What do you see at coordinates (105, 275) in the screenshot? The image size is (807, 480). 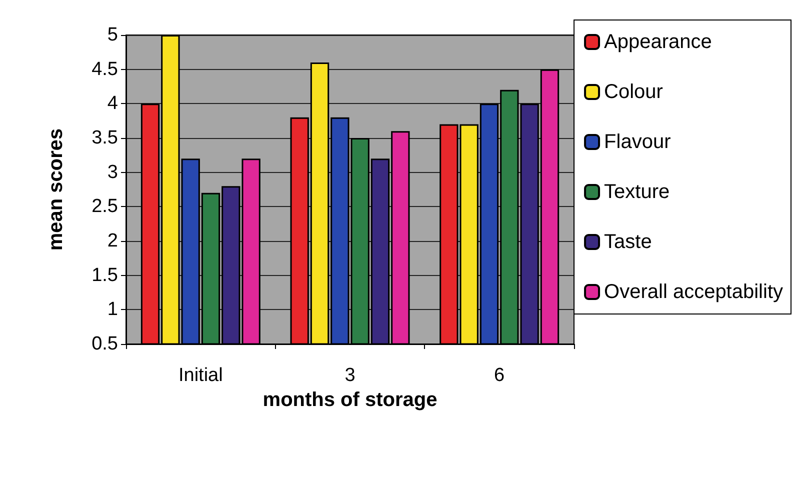 I see `y-tick-label: 1.5` at bounding box center [105, 275].